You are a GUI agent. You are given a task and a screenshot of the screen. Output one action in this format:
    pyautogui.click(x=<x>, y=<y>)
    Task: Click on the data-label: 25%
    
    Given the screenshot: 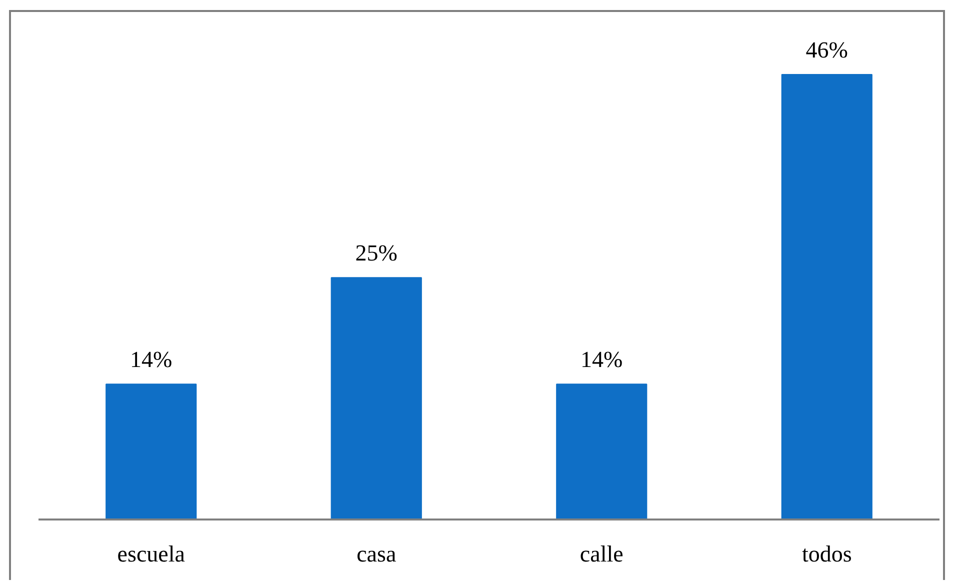 What is the action you would take?
    pyautogui.click(x=376, y=253)
    